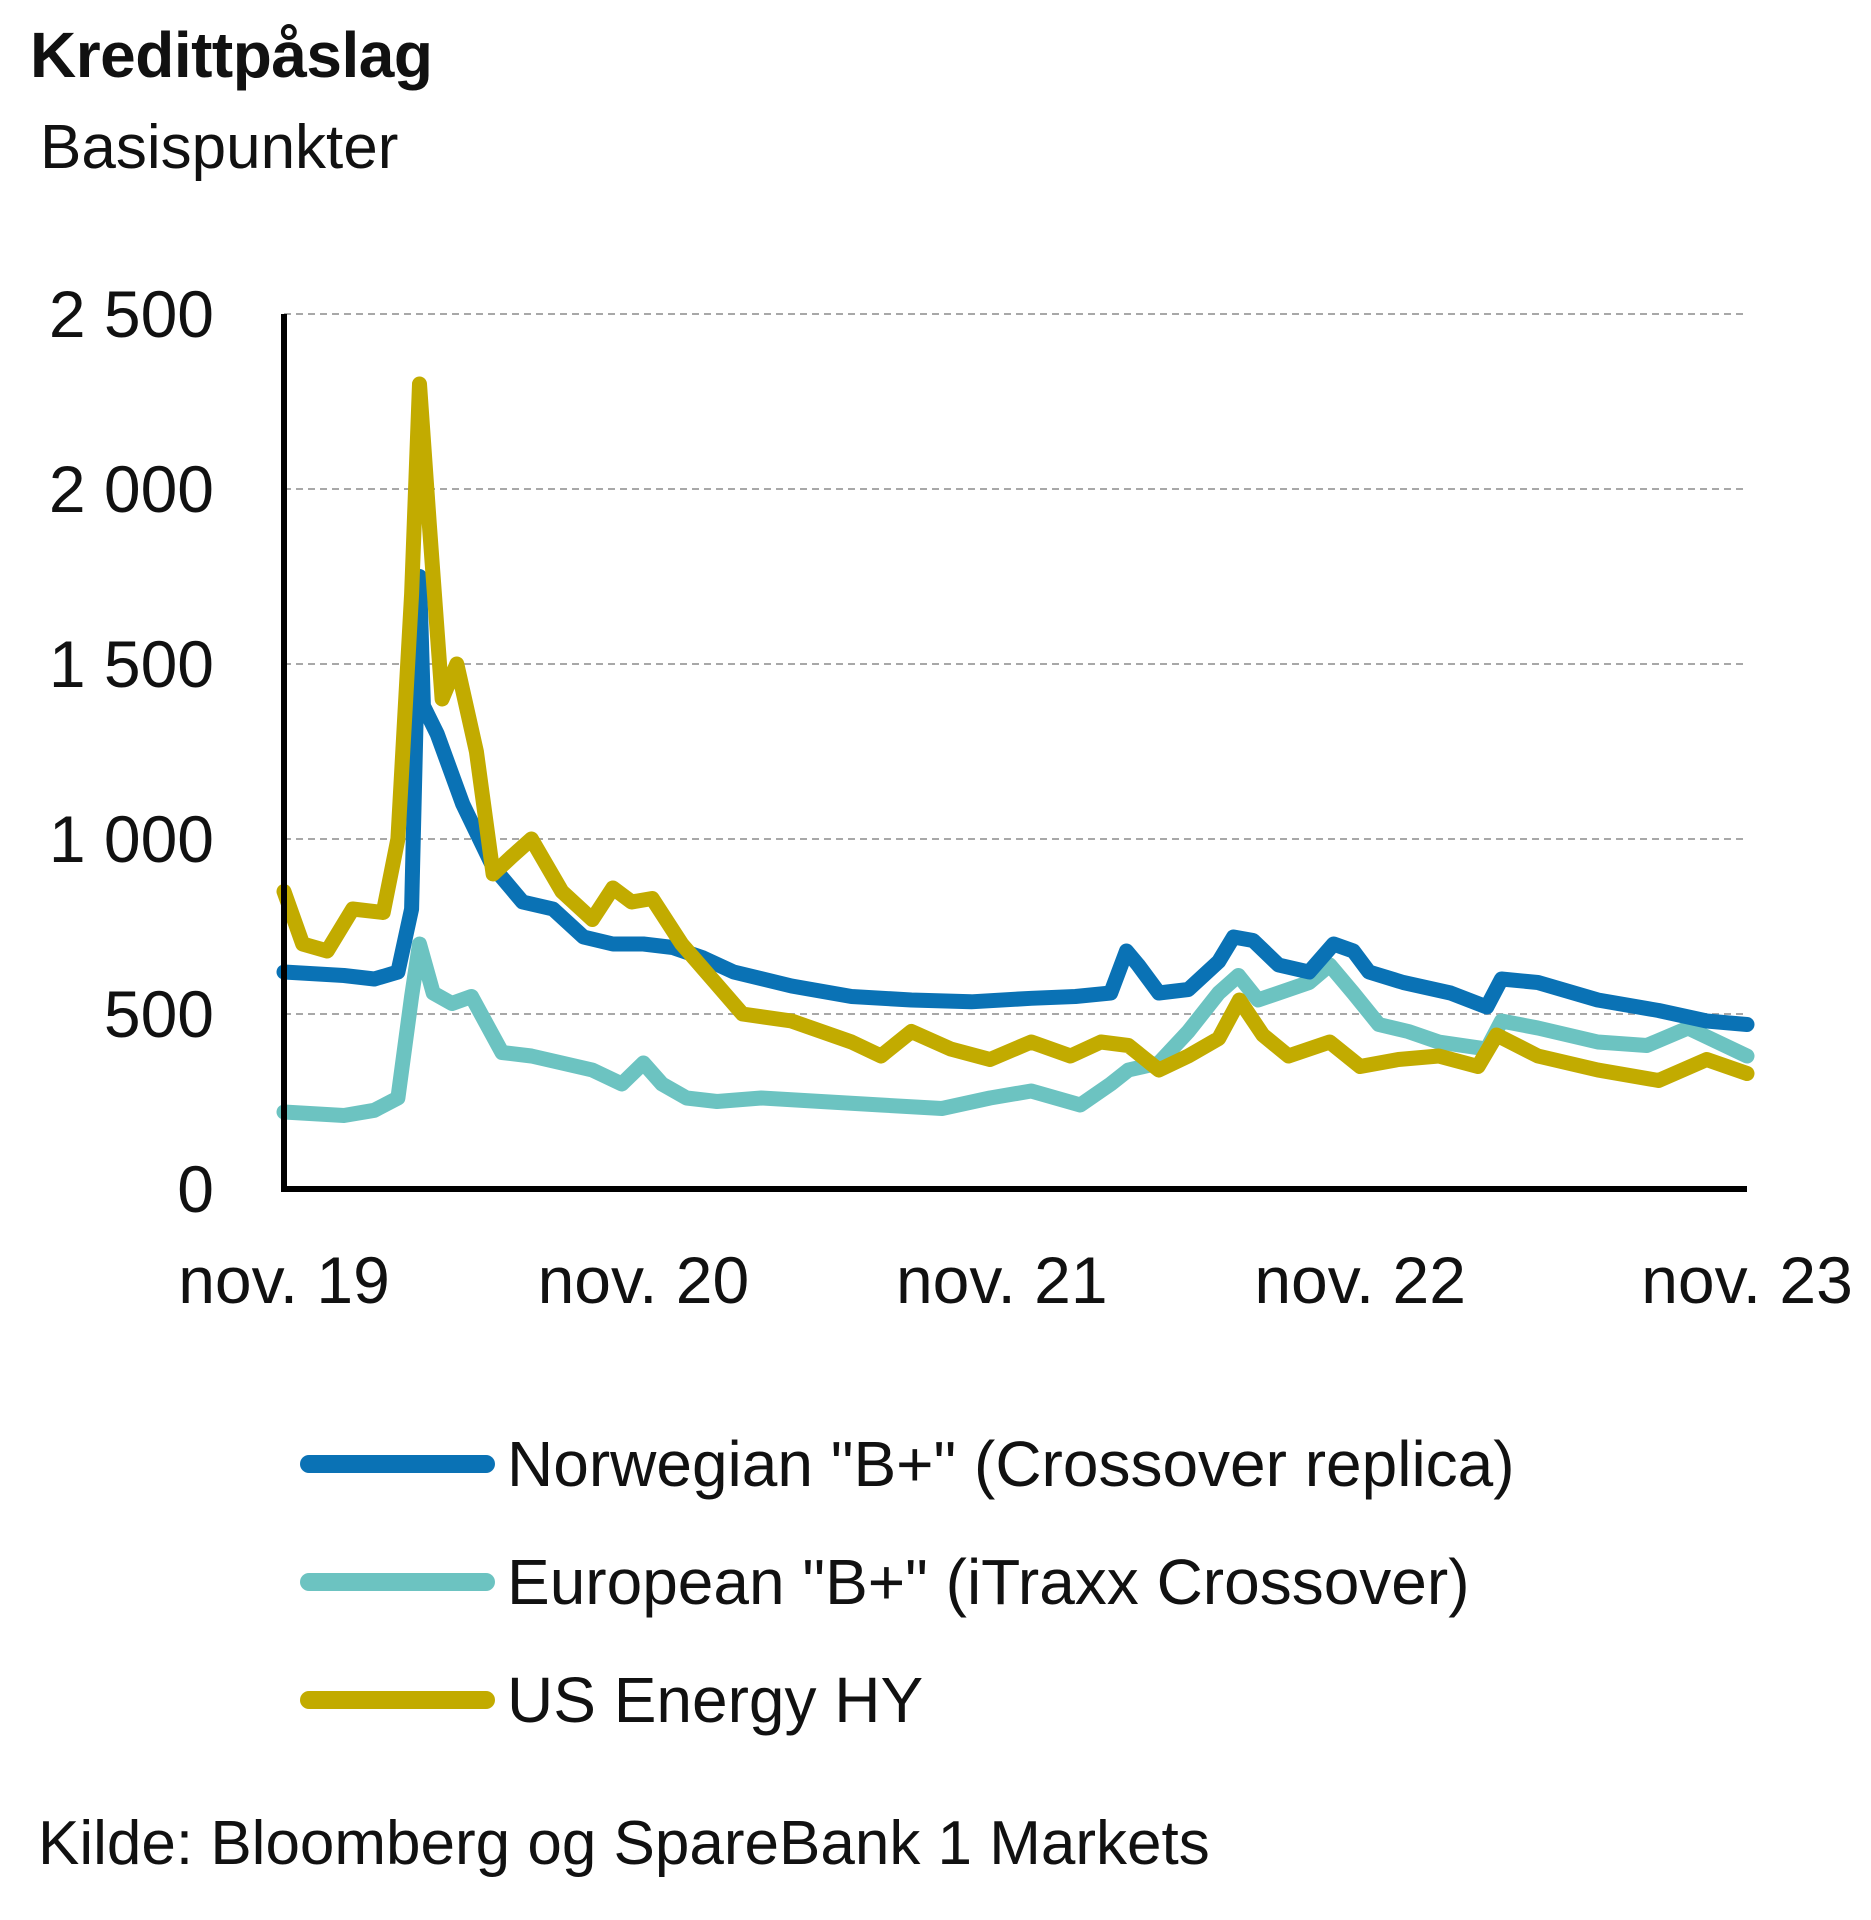 The width and height of the screenshot is (1871, 1920). Describe the element at coordinates (988, 1582) in the screenshot. I see `legend-label-european: European "B+" (iTraxx Crossover)` at that location.